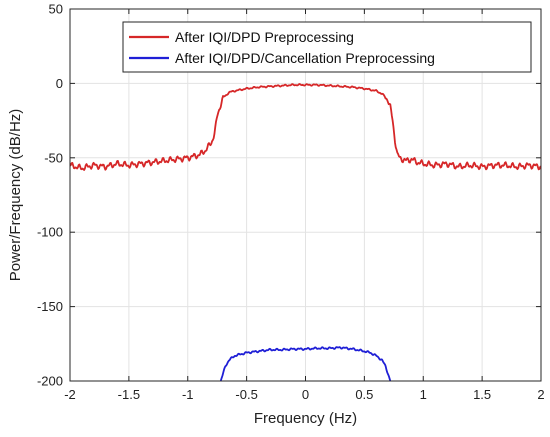  I want to click on legend-entry-label: After IQI/DPD/Cancellation Preprocessing, so click(305, 58).